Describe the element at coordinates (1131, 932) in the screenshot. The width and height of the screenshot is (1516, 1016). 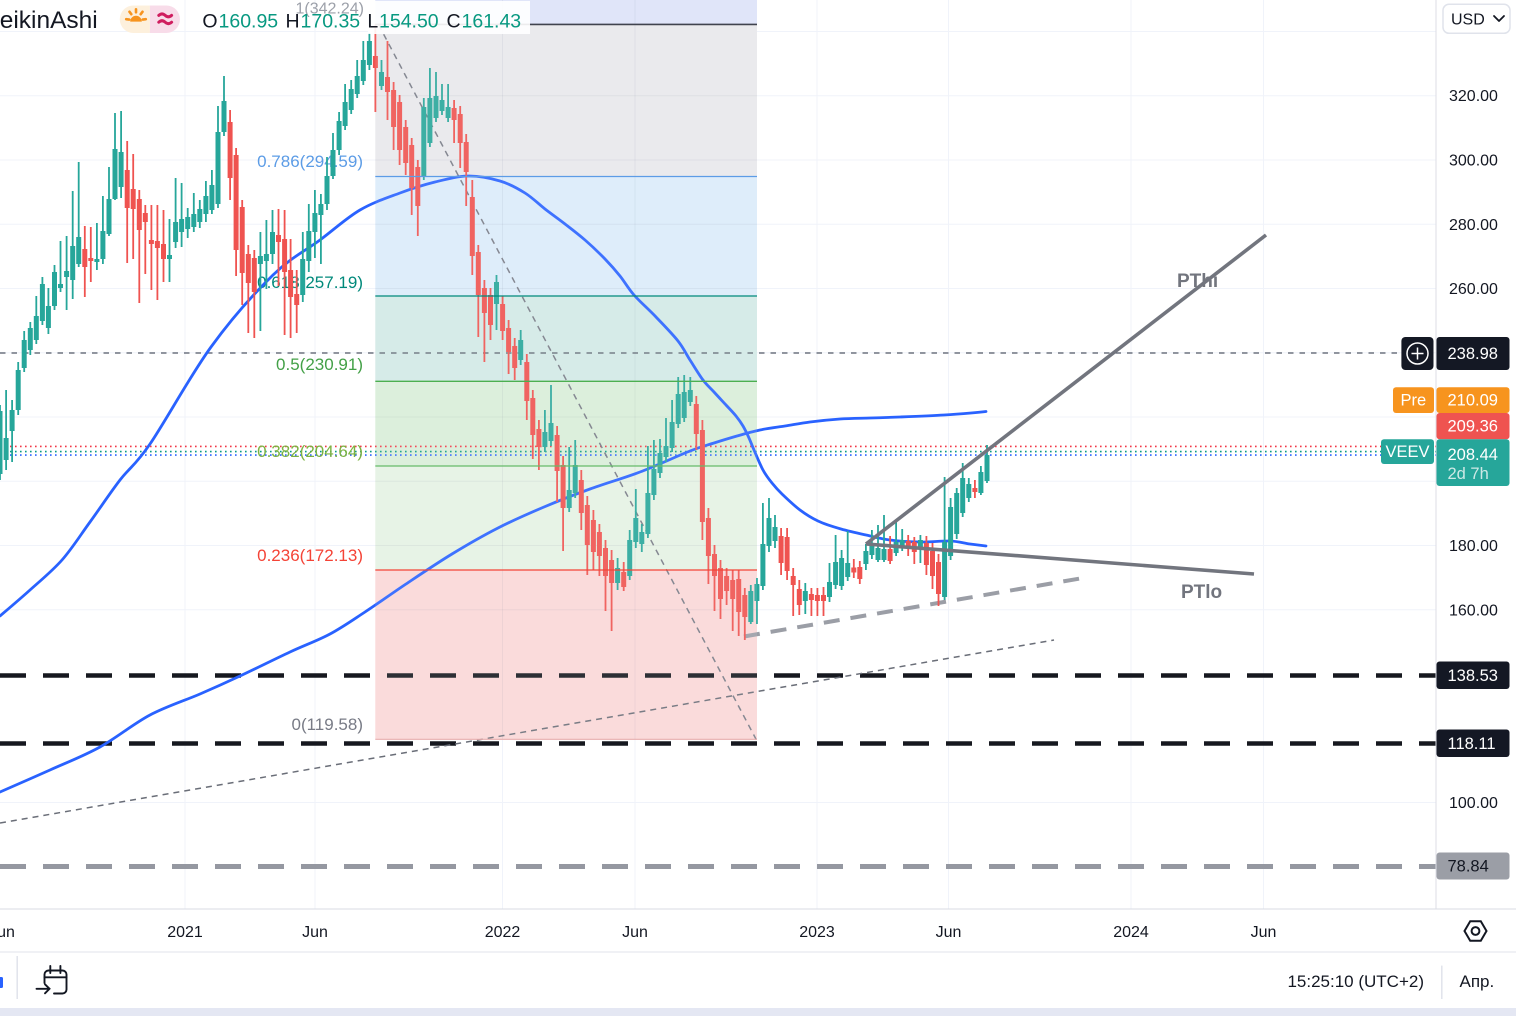
I see `svg-text: 2024` at that location.